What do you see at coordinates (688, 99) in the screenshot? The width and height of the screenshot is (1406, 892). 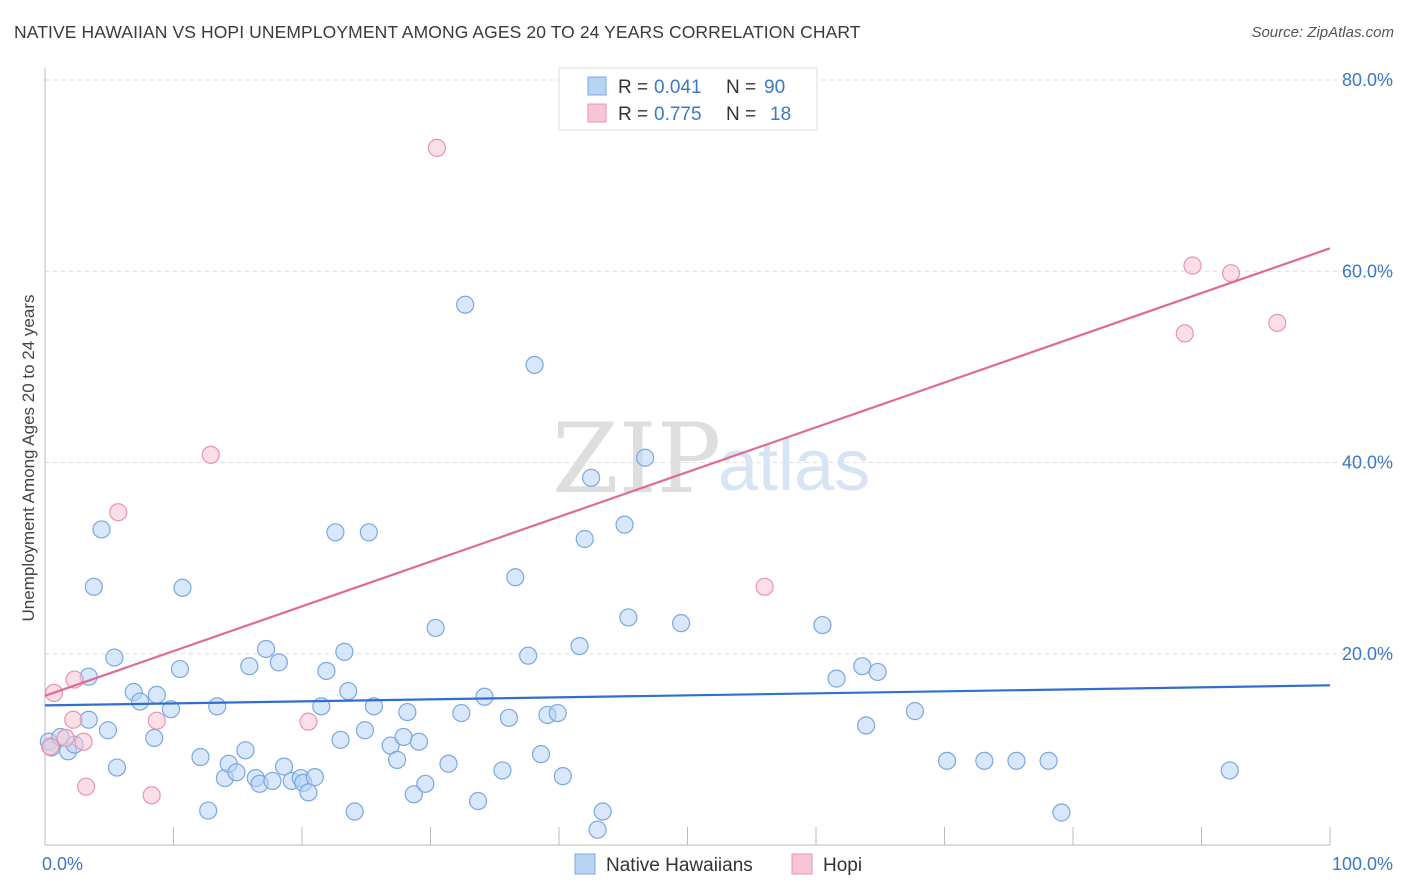 I see `legend: R = 0.041 N = 90 R = 0.775 N = 18` at bounding box center [688, 99].